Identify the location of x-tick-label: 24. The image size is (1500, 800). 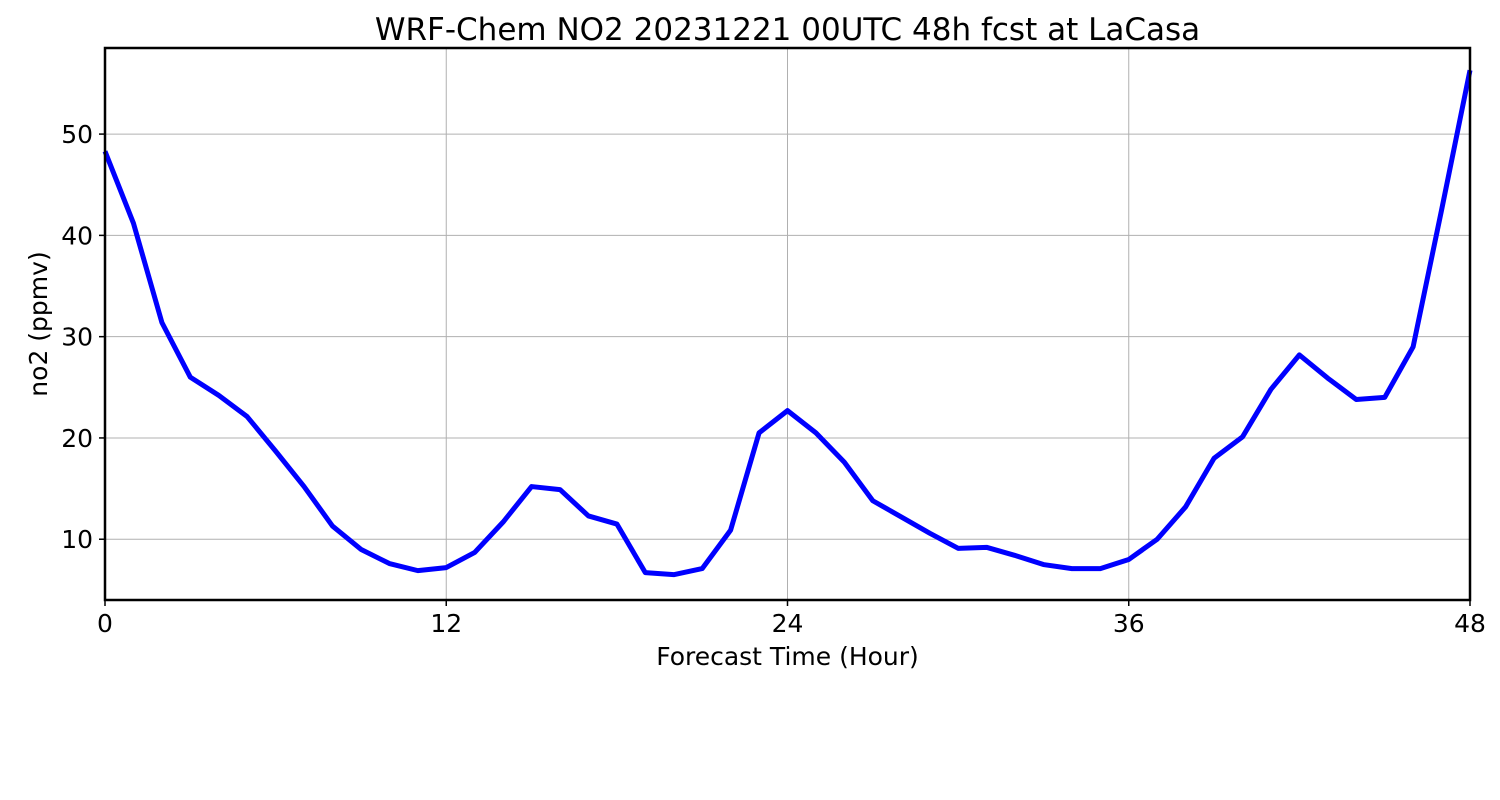
(788, 623).